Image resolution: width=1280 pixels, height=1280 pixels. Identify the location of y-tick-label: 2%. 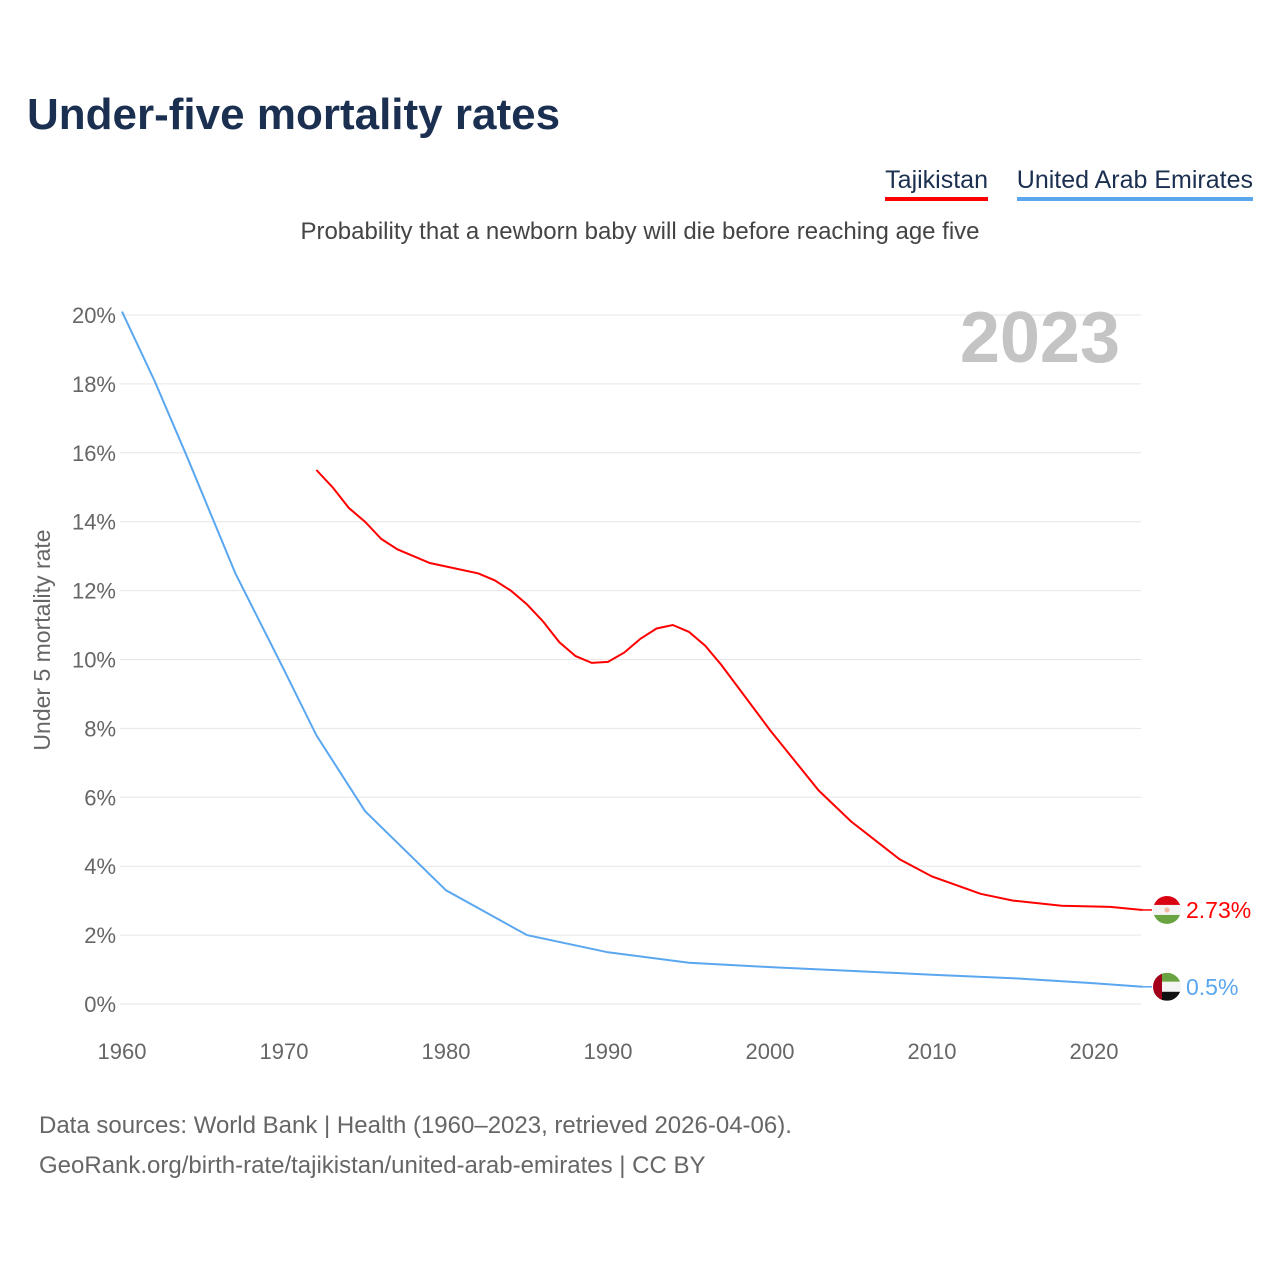
(100, 935).